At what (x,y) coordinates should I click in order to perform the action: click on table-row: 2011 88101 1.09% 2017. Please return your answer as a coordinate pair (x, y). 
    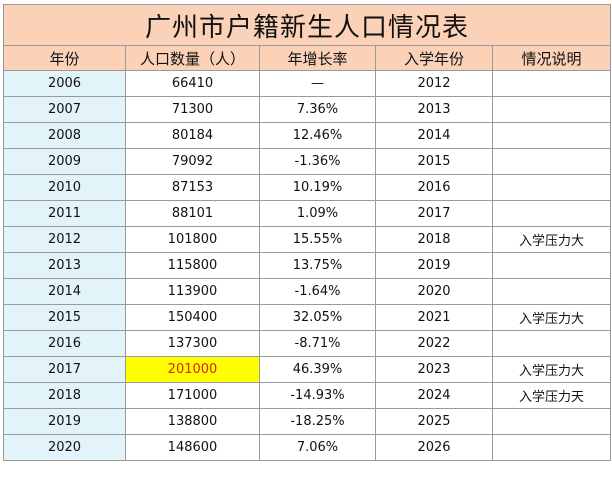
    Looking at the image, I should click on (307, 213).